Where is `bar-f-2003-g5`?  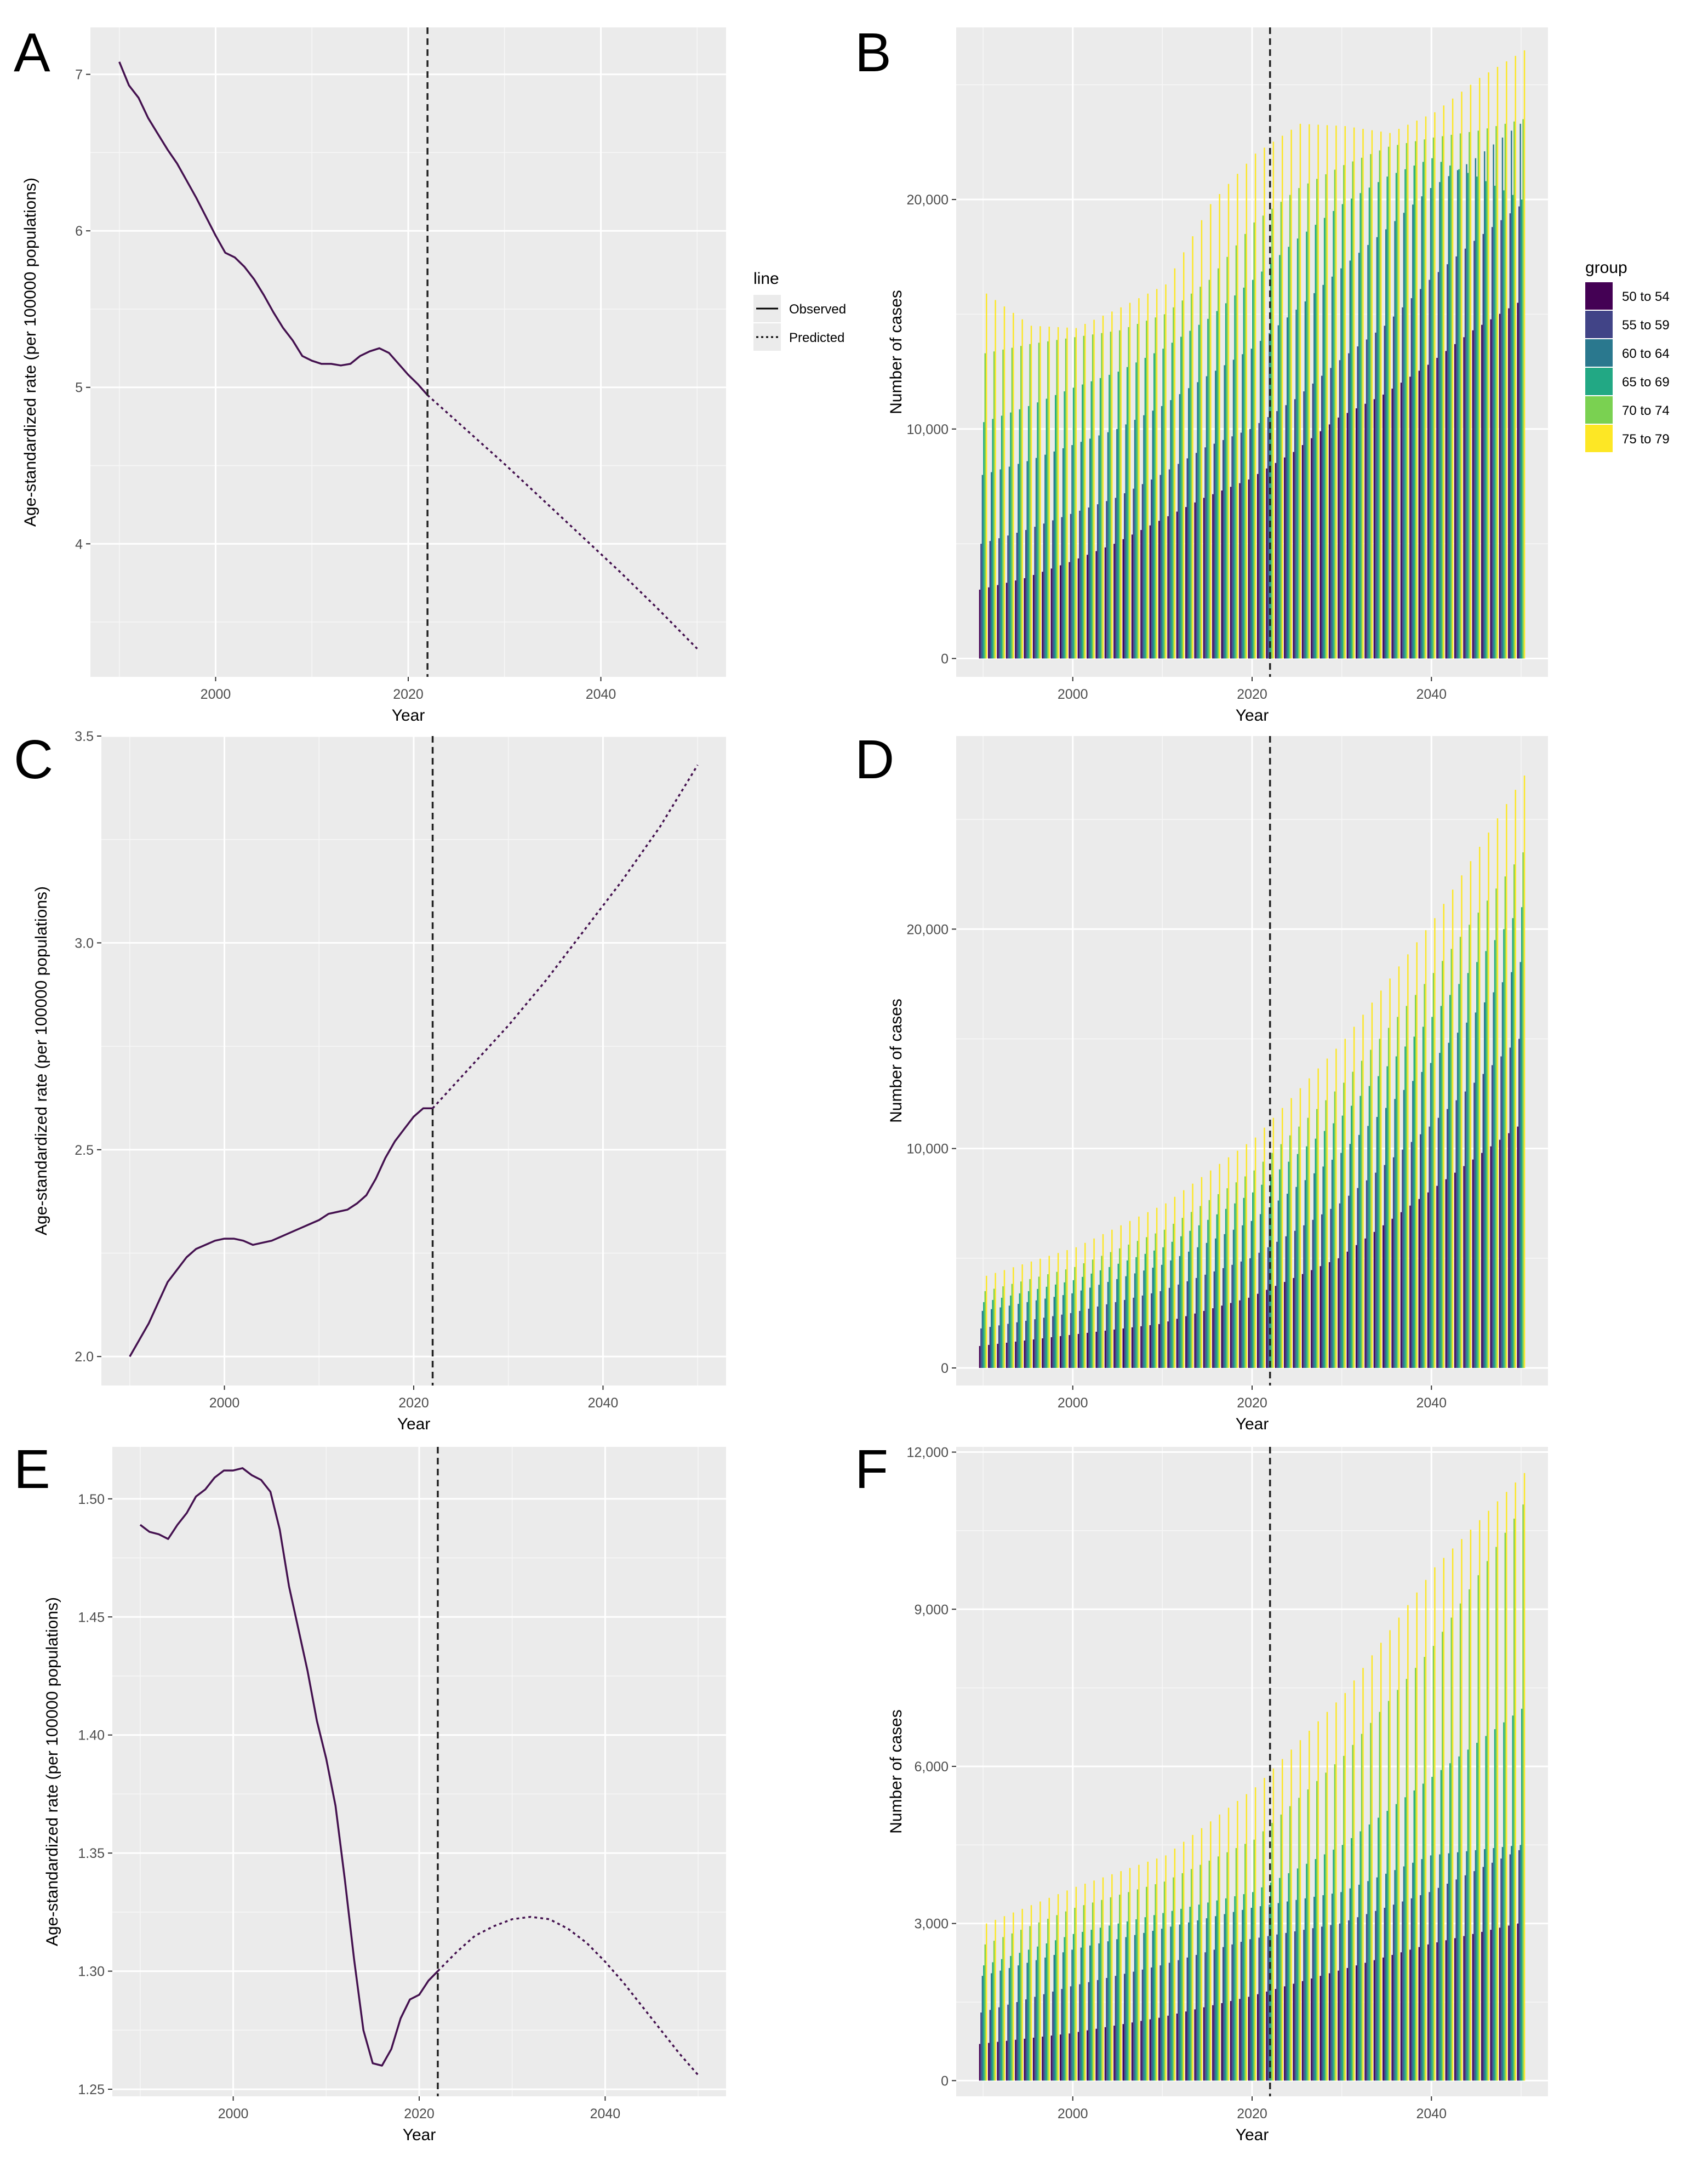
bar-f-2003-g5 is located at coordinates (1103, 1979).